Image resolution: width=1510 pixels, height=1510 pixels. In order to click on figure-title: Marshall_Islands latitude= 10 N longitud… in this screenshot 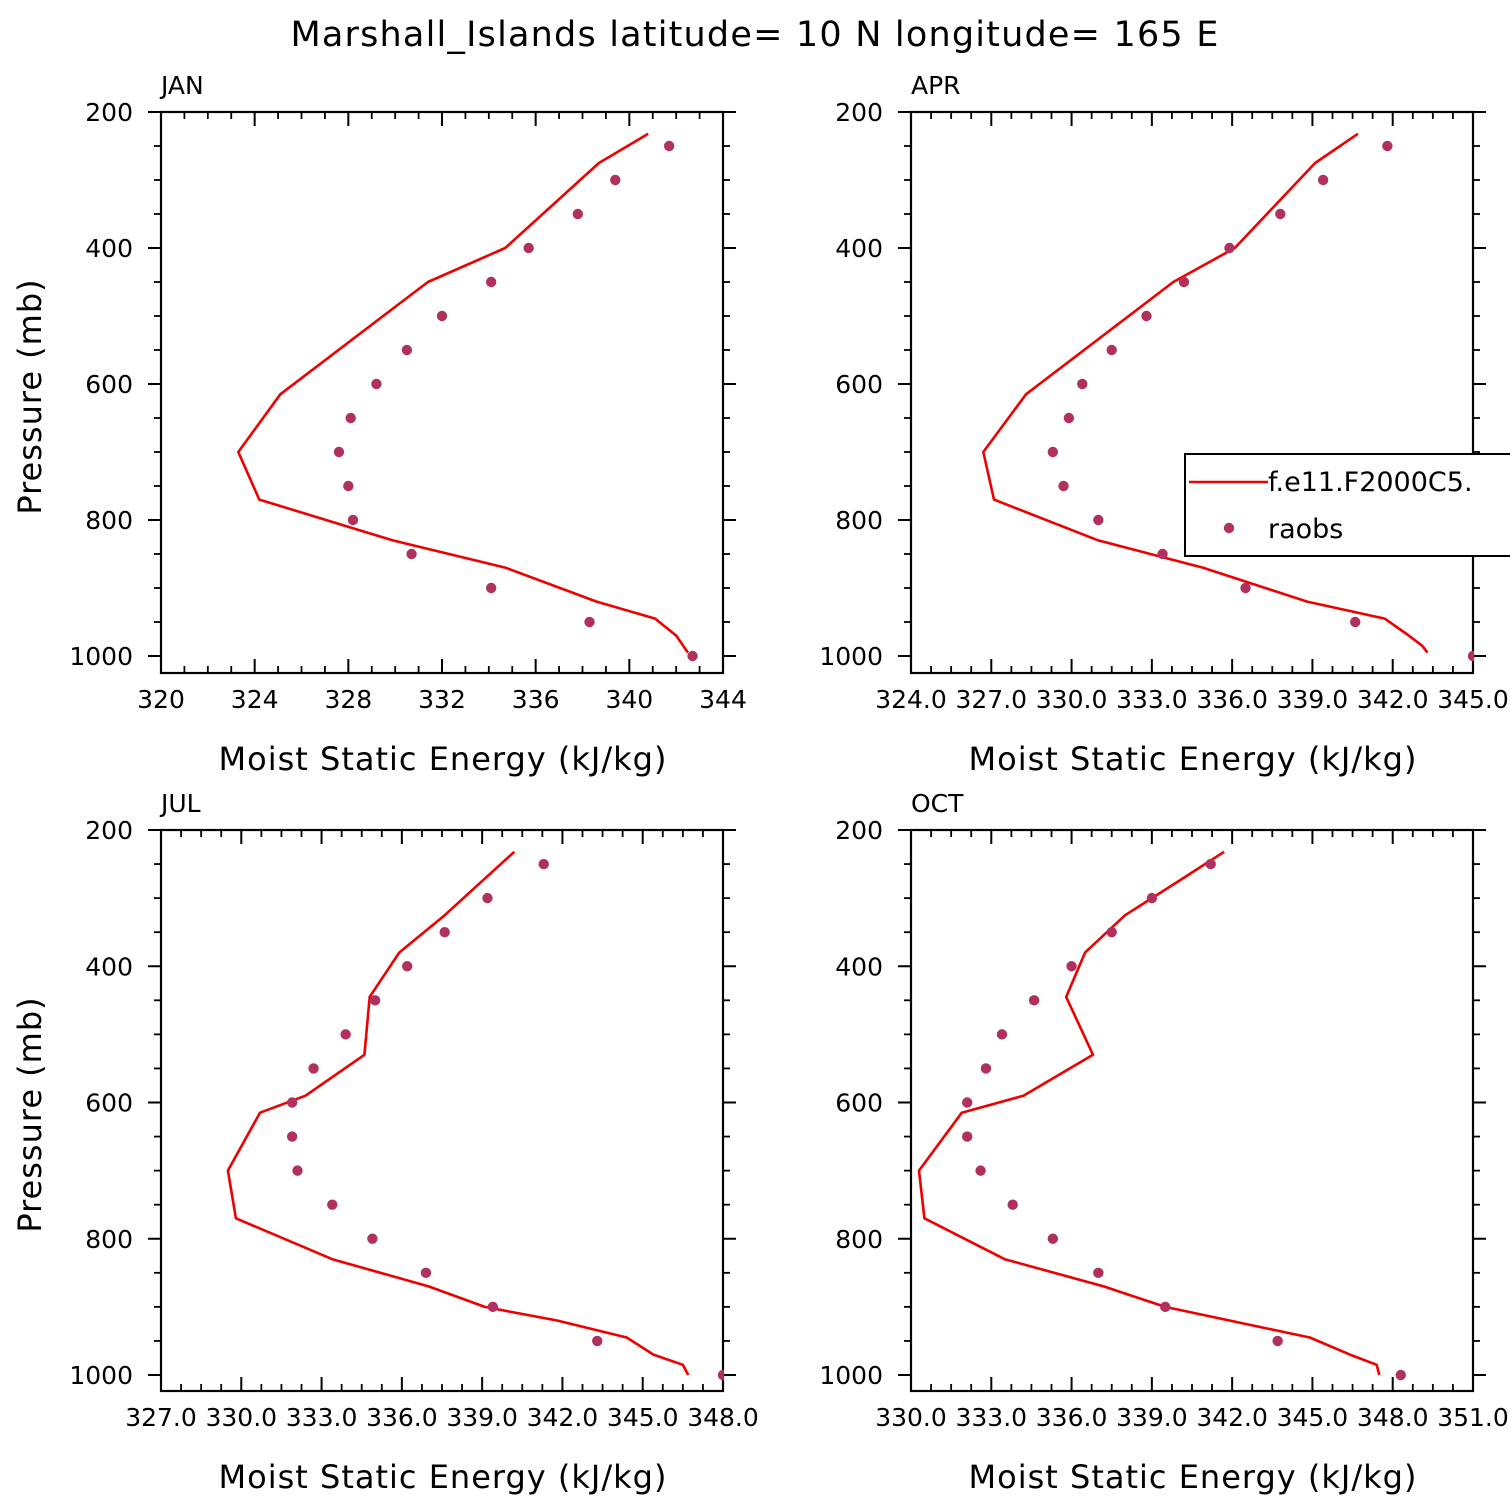, I will do `click(754, 35)`.